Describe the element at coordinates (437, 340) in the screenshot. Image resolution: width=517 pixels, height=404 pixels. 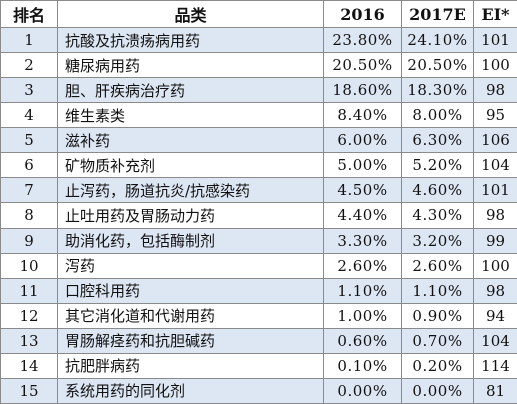
I see `value-2017e-cell: 0.70%` at that location.